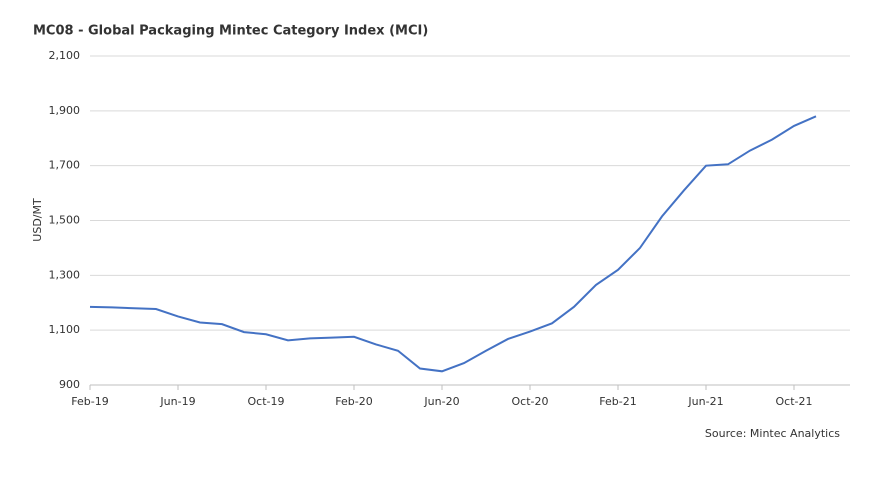 This screenshot has height=480, width=882. Describe the element at coordinates (65, 165) in the screenshot. I see `y-tick-label: 1,700` at that location.